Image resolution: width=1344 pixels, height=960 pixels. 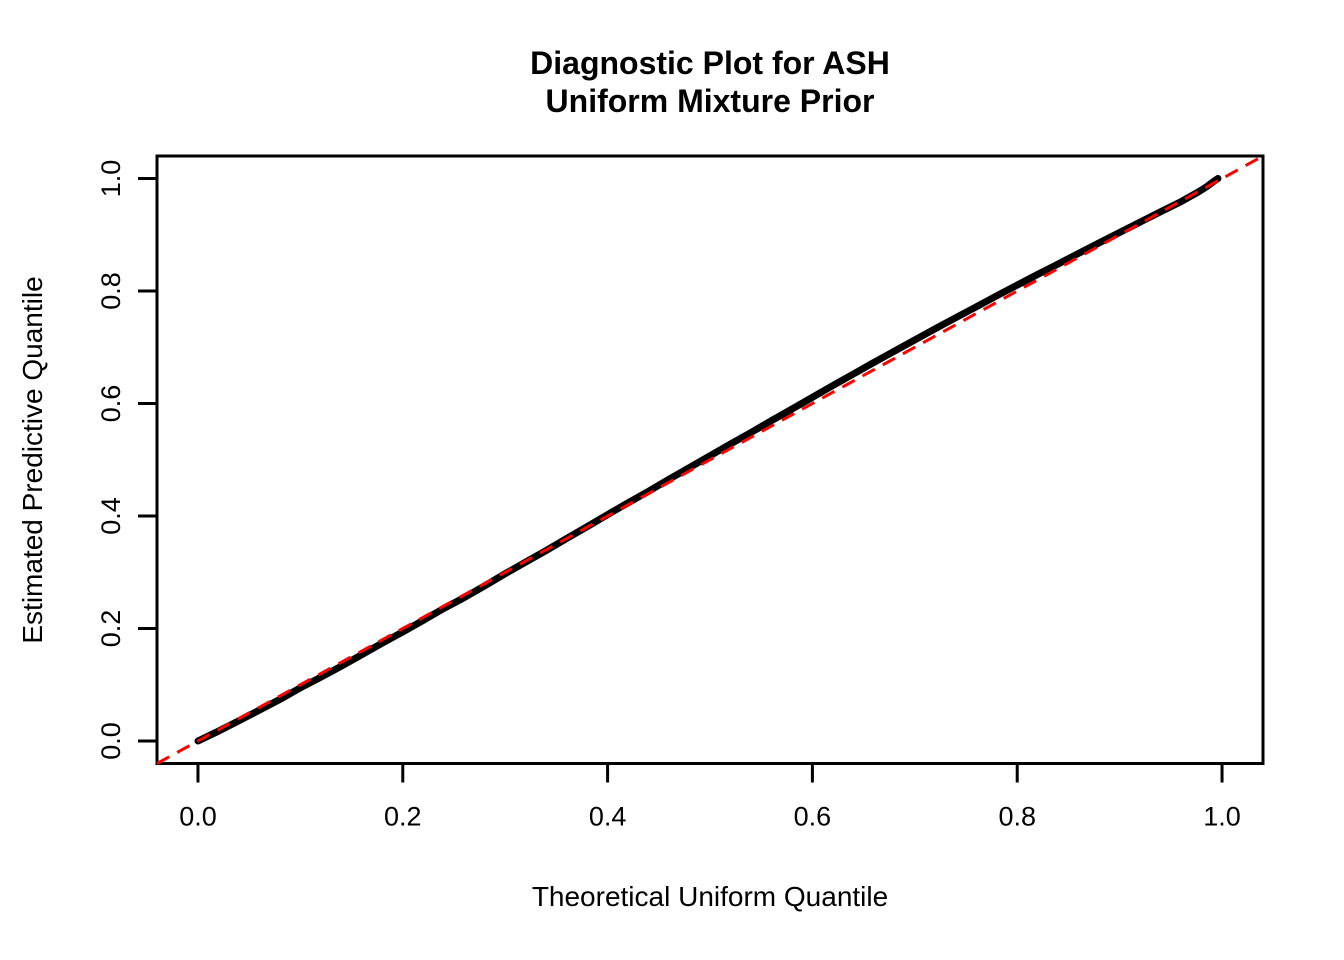 What do you see at coordinates (710, 101) in the screenshot?
I see `plot-title-line2: Uniform Mixture Prior` at bounding box center [710, 101].